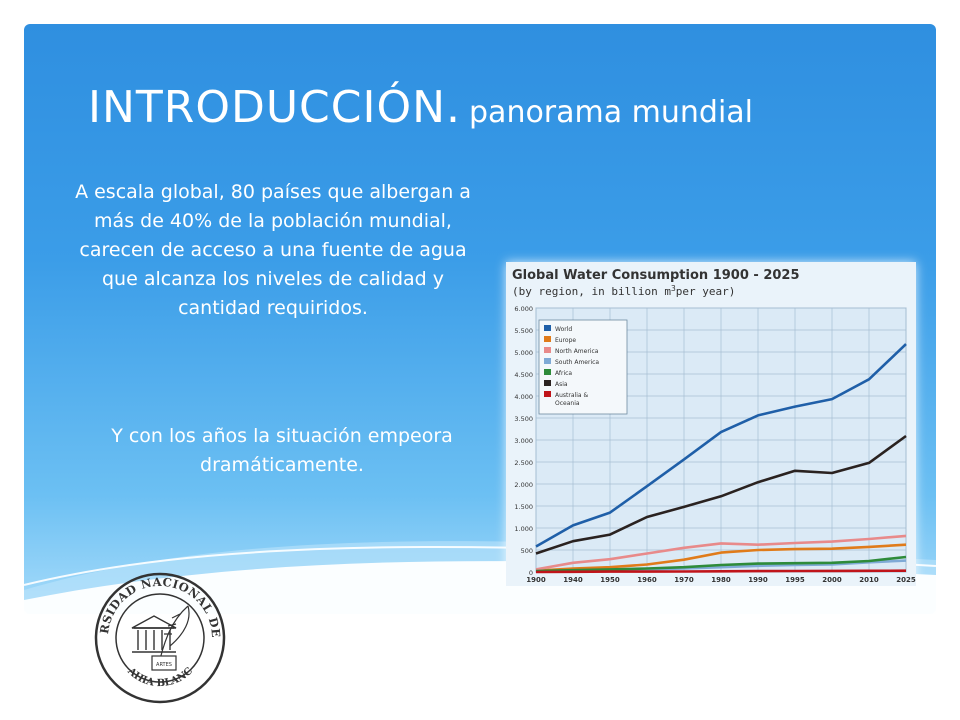 The height and width of the screenshot is (720, 960). I want to click on legend-label: South America, so click(577, 362).